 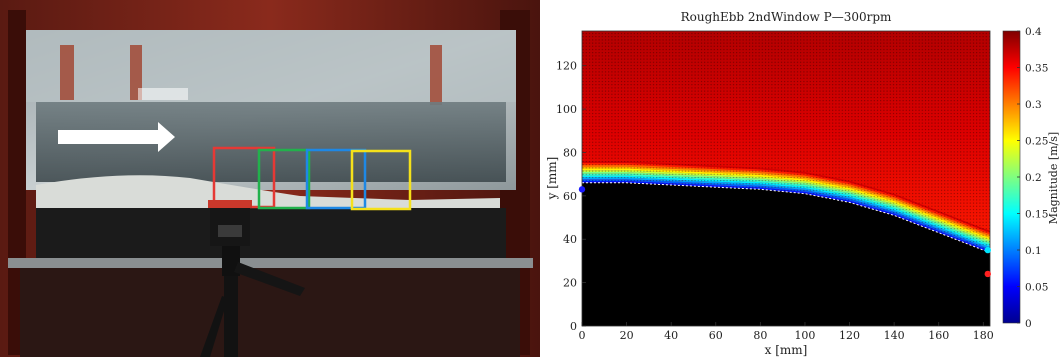 I want to click on colorbar-tick-label: 0.4, so click(x=1033, y=32).